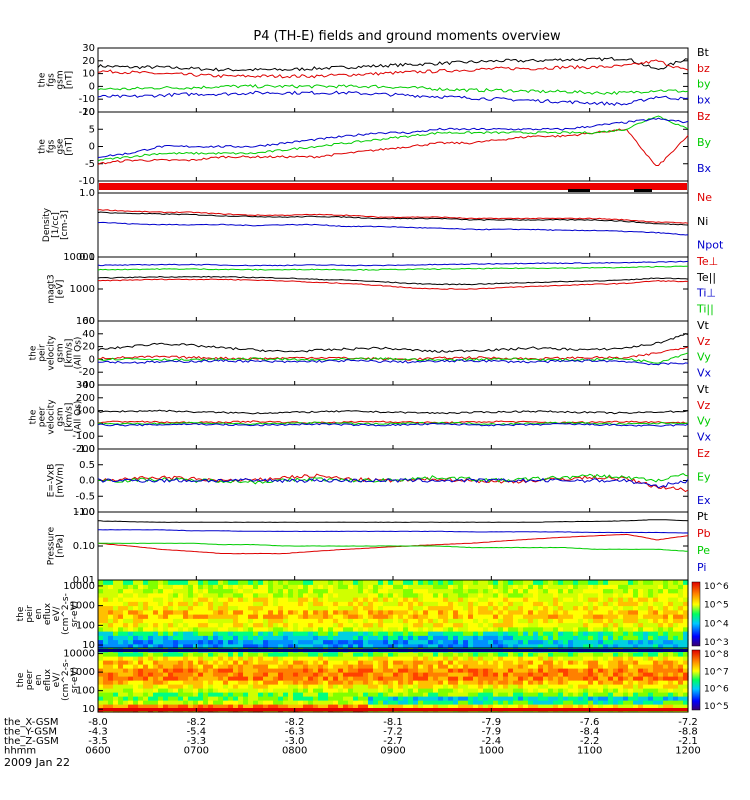  Describe the element at coordinates (704, 84) in the screenshot. I see `legend-label: by` at that location.